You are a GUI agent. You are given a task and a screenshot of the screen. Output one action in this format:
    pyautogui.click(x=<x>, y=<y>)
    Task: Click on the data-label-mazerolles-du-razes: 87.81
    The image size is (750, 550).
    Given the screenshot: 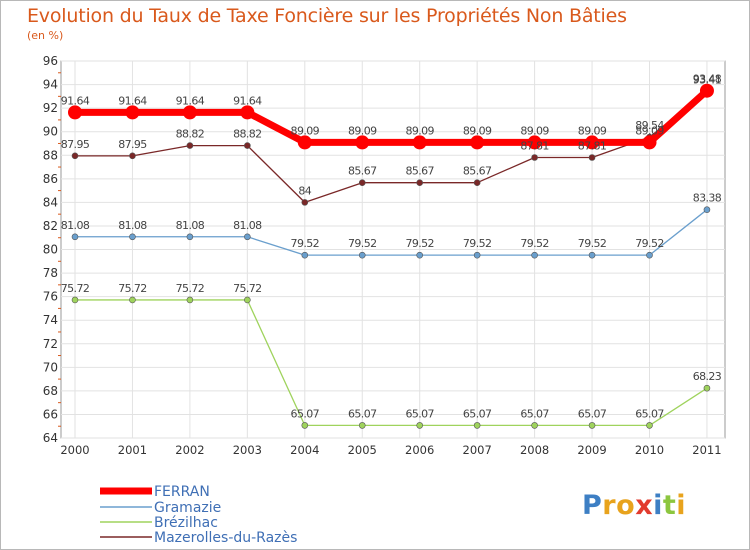 What is the action you would take?
    pyautogui.click(x=592, y=145)
    